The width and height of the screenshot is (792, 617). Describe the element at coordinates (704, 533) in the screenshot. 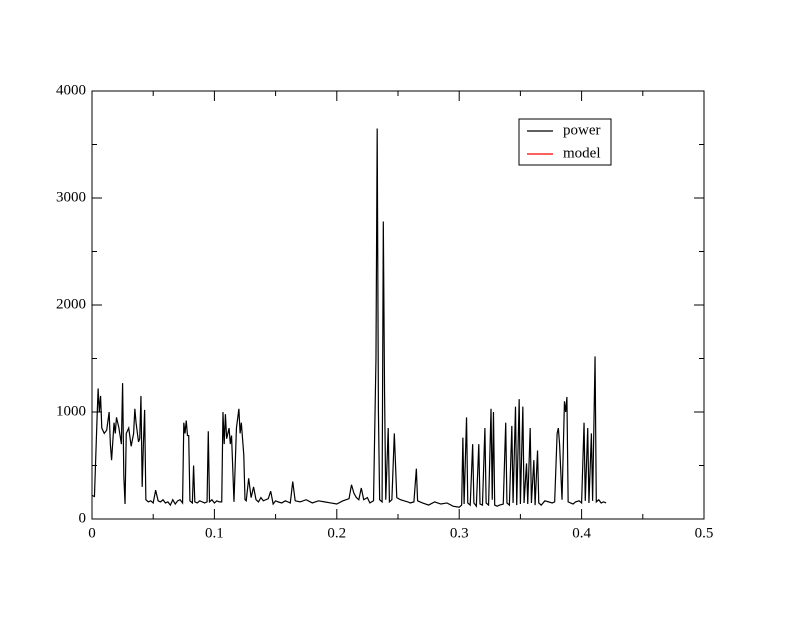

I see `x-tick-label: 0.5` at that location.